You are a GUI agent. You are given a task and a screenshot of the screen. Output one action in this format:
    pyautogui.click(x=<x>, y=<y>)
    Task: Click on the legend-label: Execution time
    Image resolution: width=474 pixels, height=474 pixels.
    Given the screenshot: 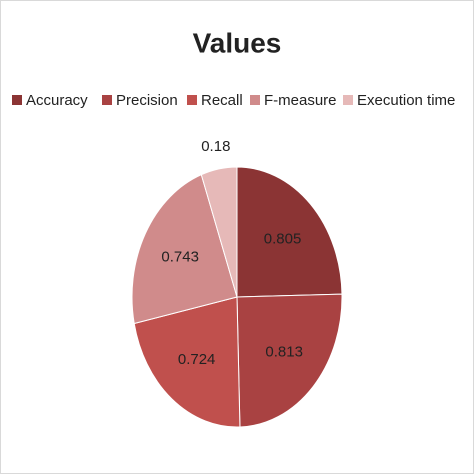 What is the action you would take?
    pyautogui.click(x=406, y=100)
    